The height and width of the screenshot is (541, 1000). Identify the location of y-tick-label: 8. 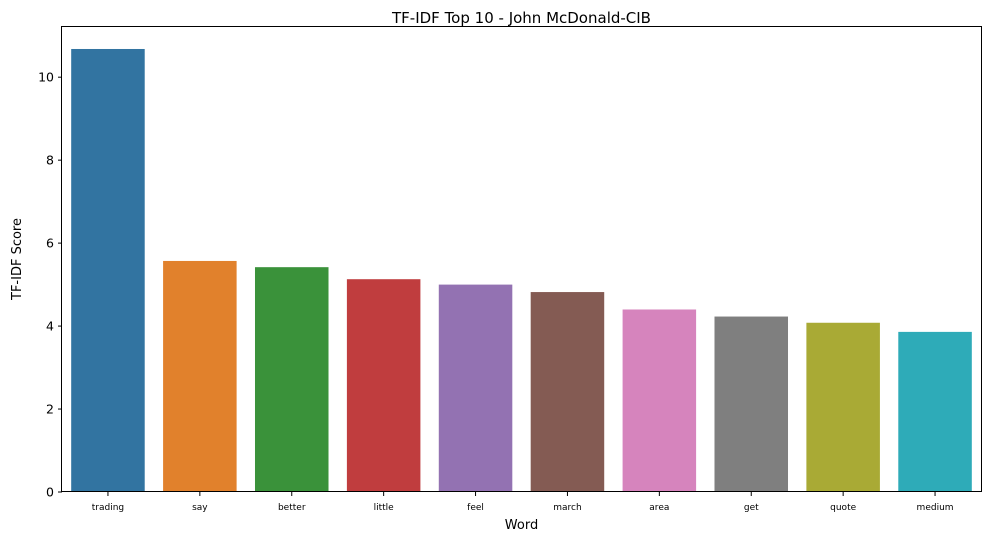
(50, 160).